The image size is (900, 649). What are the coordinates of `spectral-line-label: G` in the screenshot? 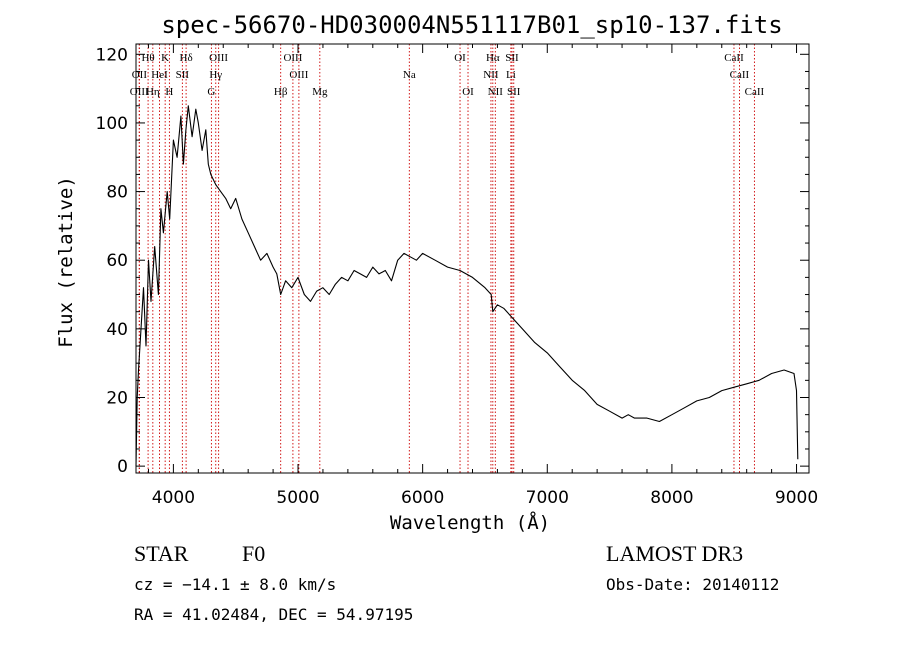 It's located at (211, 92).